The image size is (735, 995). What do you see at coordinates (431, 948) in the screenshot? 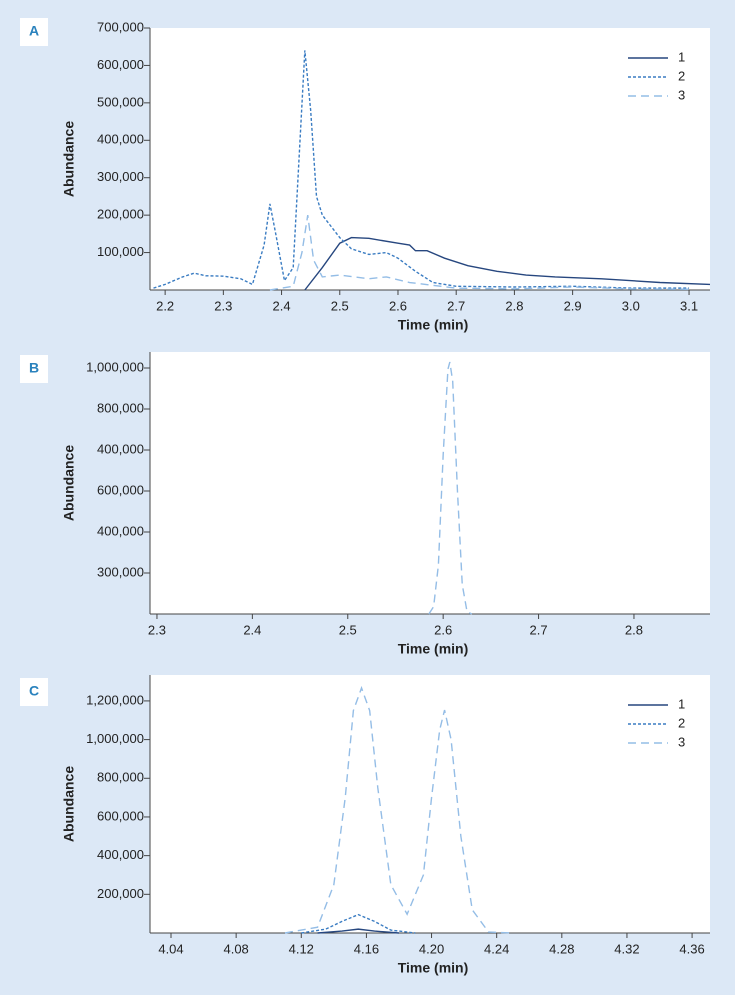
I see `x-tick-label: 4.20` at bounding box center [431, 948].